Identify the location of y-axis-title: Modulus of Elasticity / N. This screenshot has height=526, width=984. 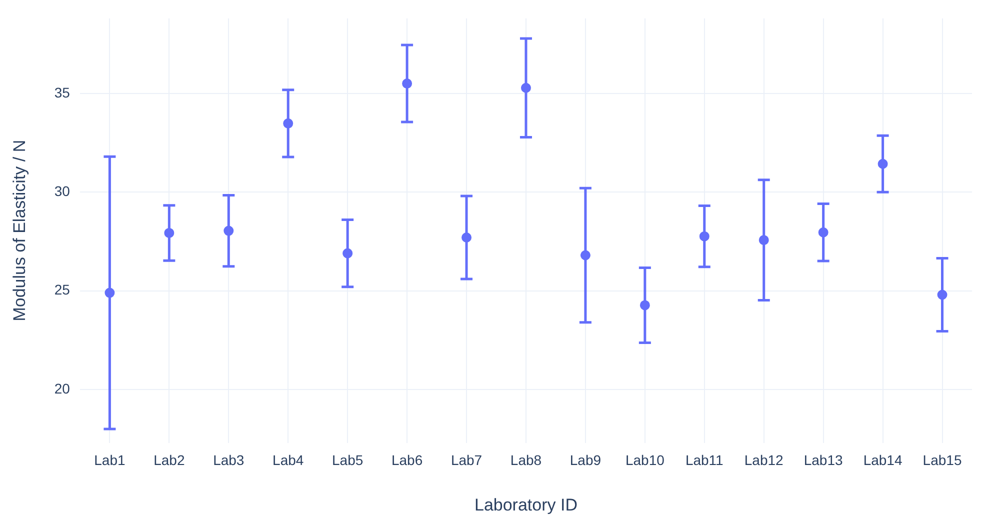
(19, 231).